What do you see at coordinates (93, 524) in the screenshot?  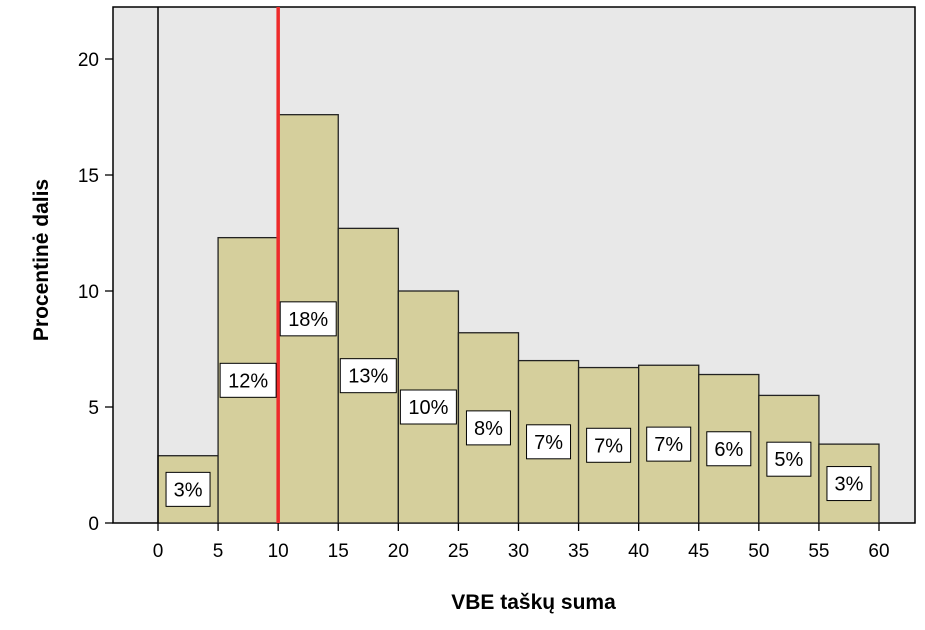 I see `y-tick-label: 0` at bounding box center [93, 524].